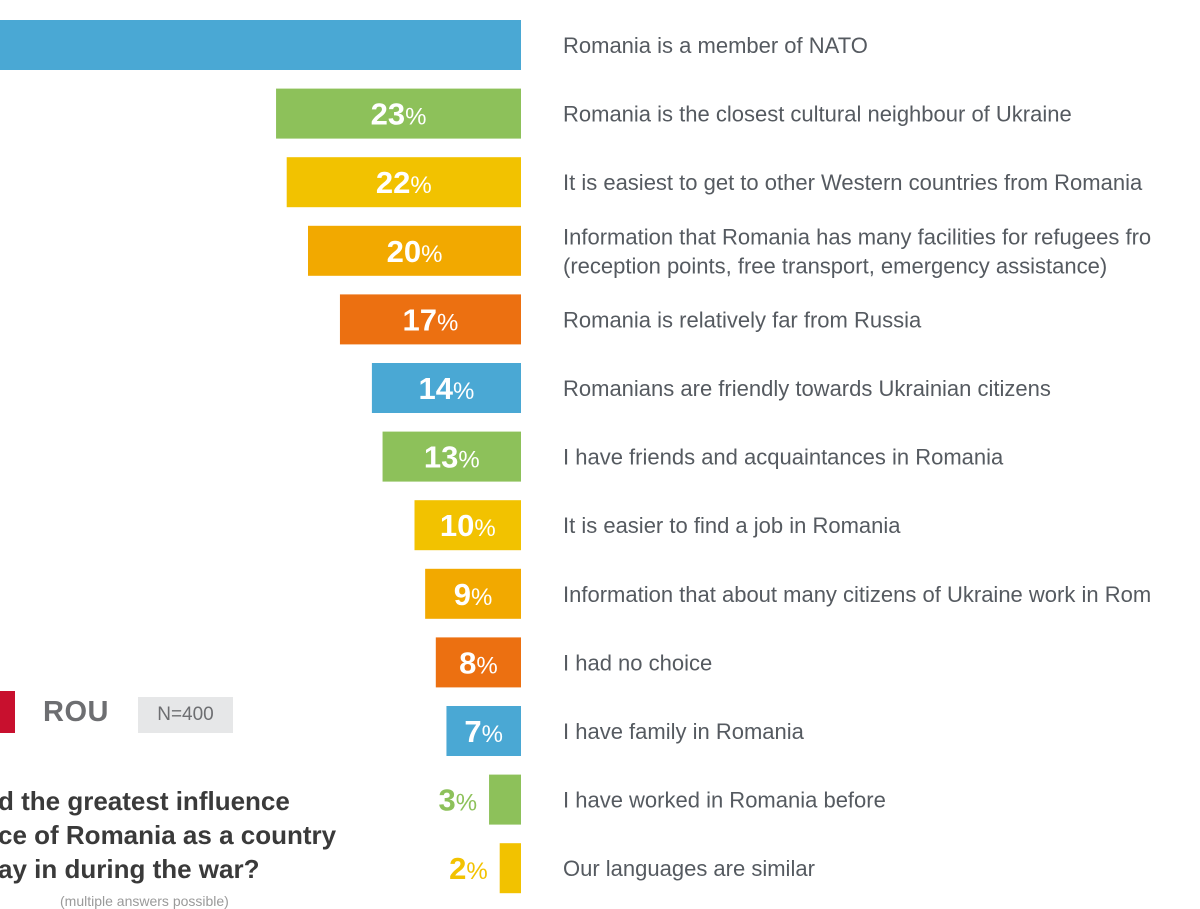 The width and height of the screenshot is (1200, 909). I want to click on bar-value-label: 13%, so click(452, 457).